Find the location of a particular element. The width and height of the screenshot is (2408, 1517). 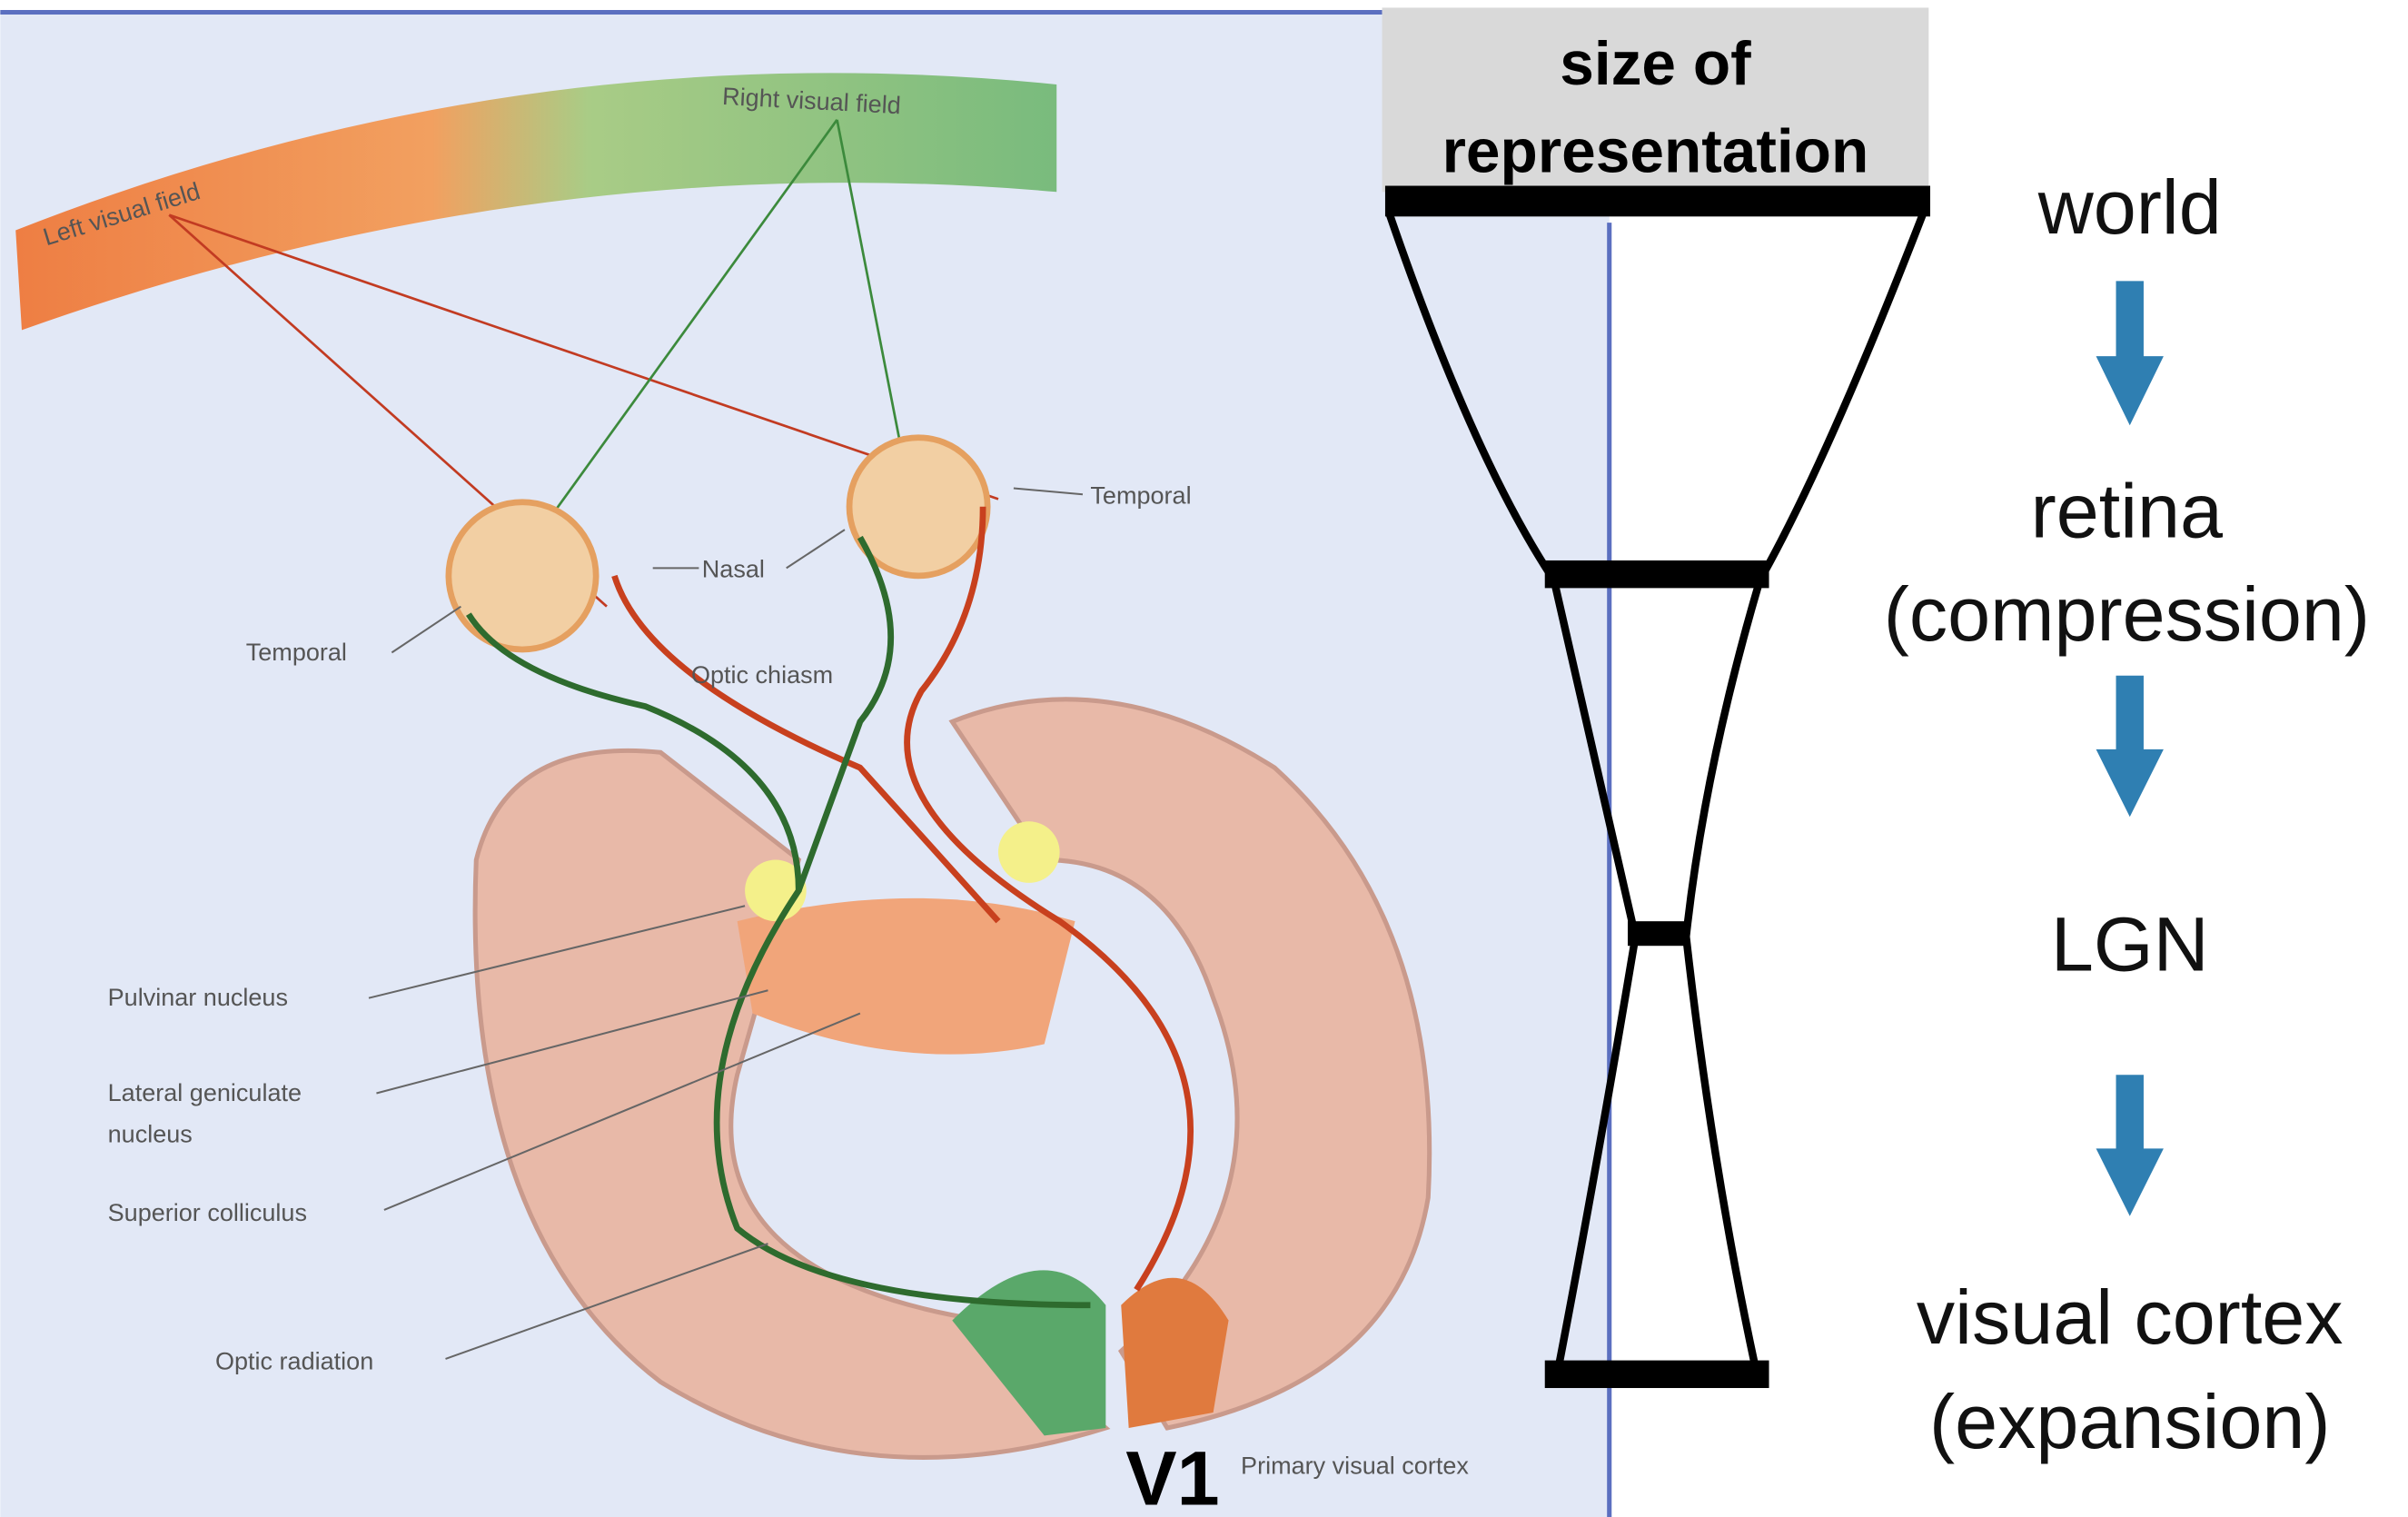

header-line: size of is located at coordinates (1655, 64).